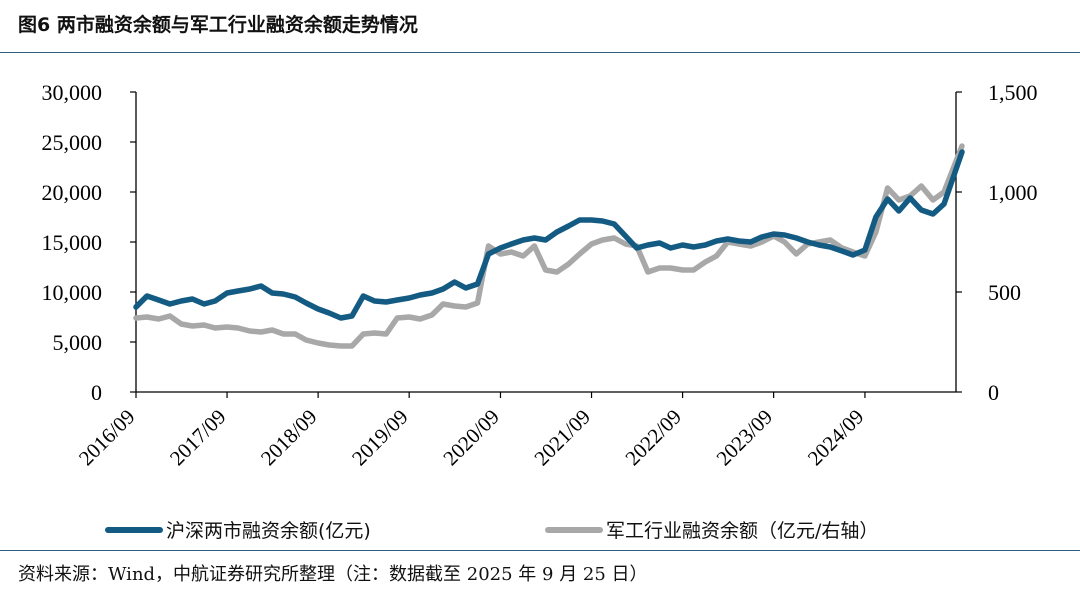 The width and height of the screenshot is (1080, 598). Describe the element at coordinates (491, 531) in the screenshot. I see `chart-legend: 沪深两市融资余额(亿元) 军工行业融资余额（亿元/右轴）` at that location.